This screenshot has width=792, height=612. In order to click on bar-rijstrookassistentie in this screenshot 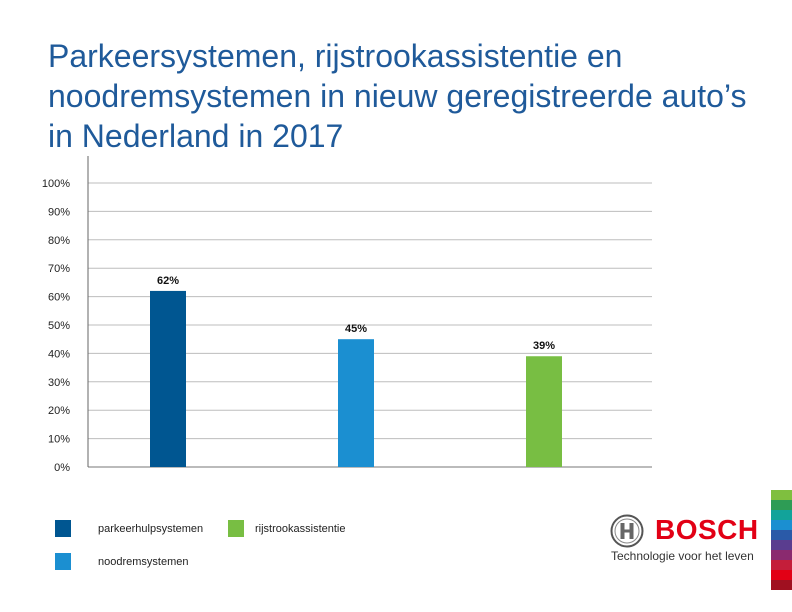, I will do `click(544, 411)`.